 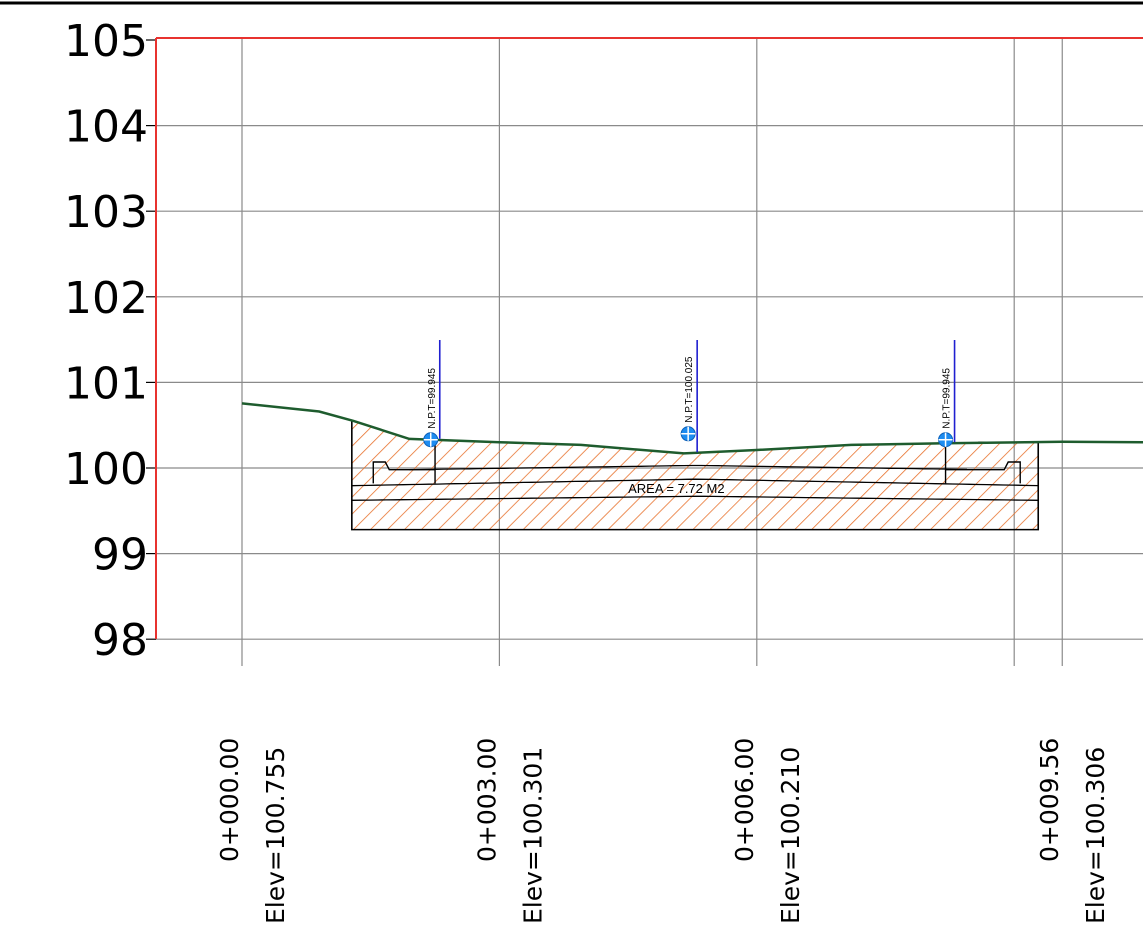 I want to click on elevation-label-101: 101, so click(x=106, y=383).